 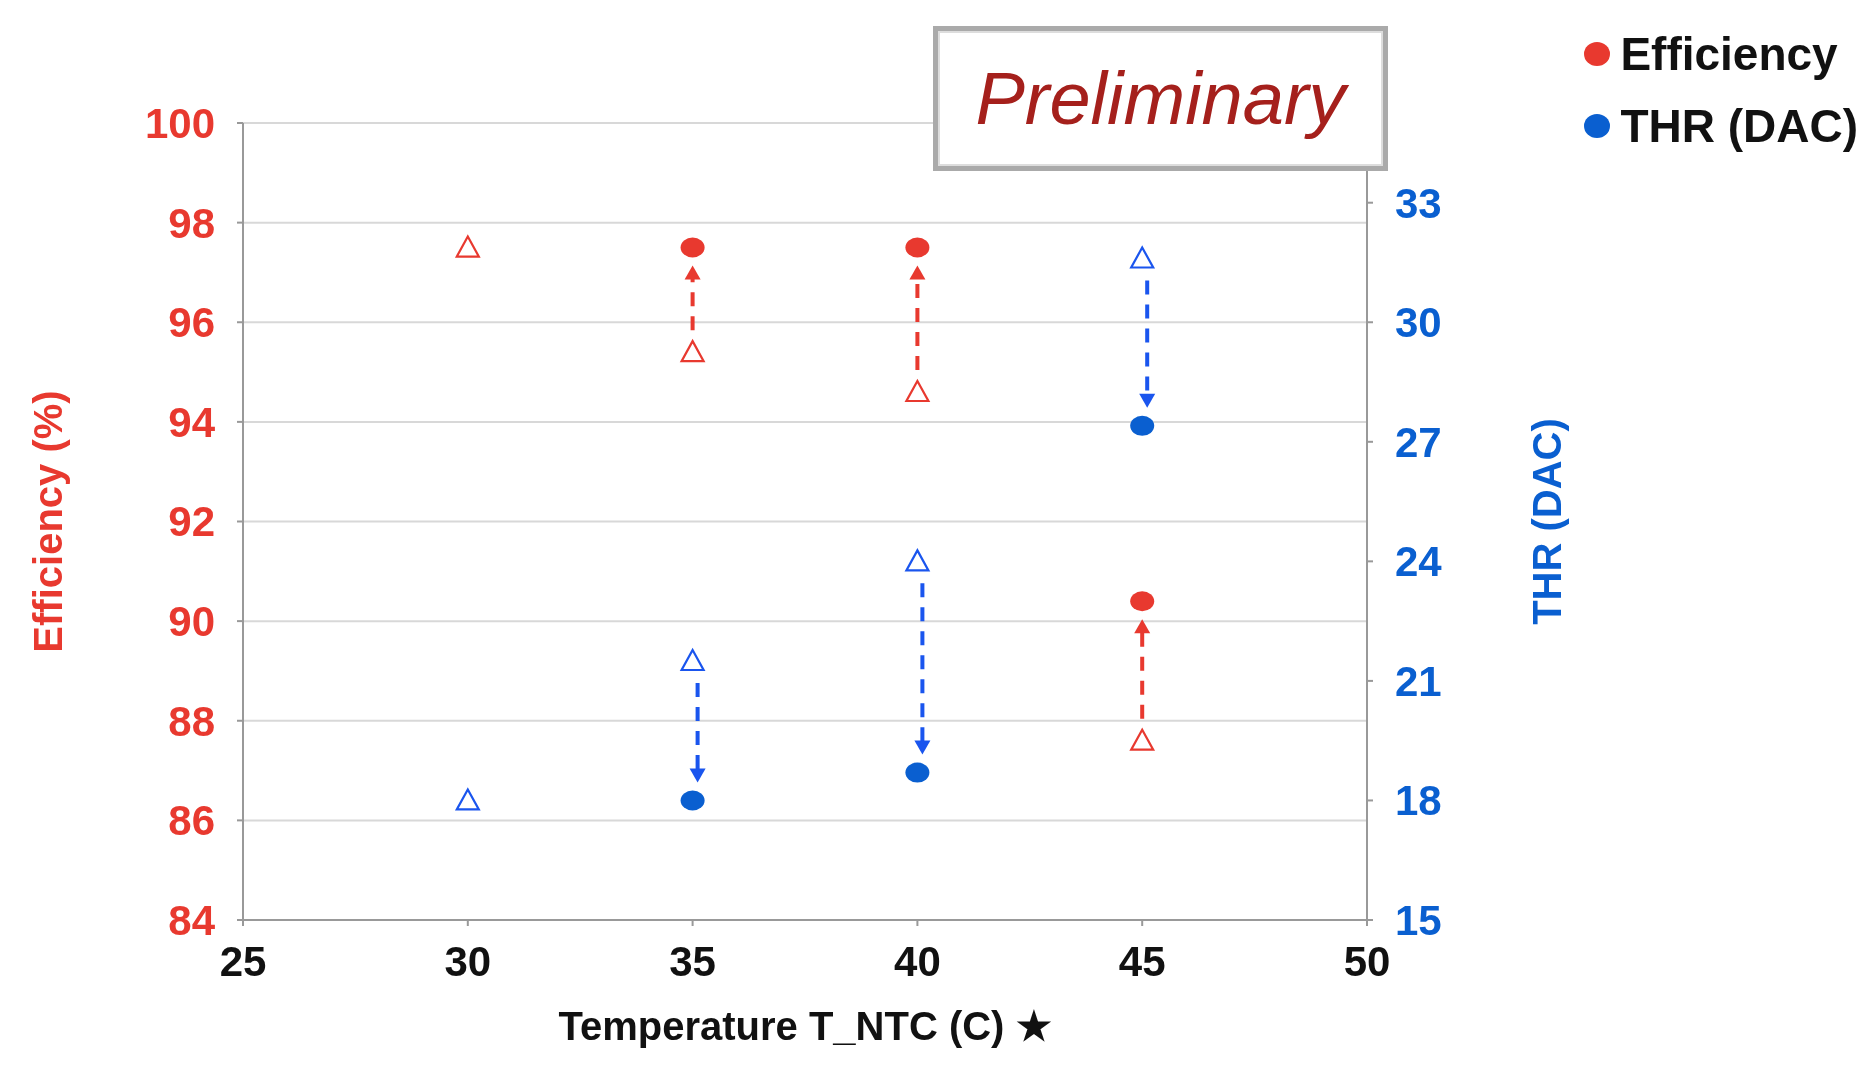 What do you see at coordinates (191, 223) in the screenshot?
I see `y-tick-label: 98` at bounding box center [191, 223].